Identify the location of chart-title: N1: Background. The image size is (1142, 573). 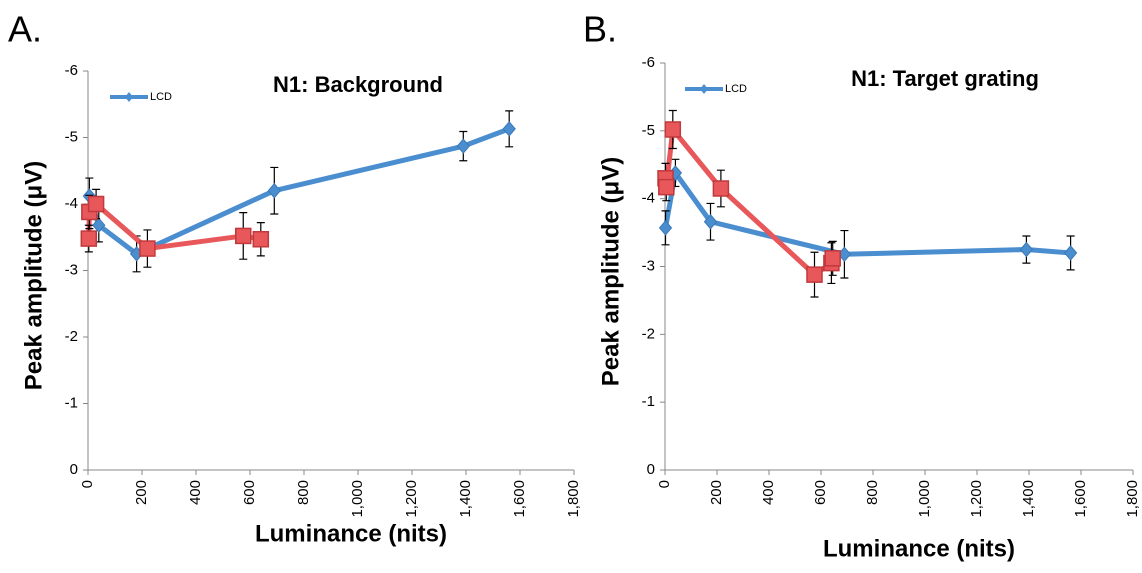
(358, 84).